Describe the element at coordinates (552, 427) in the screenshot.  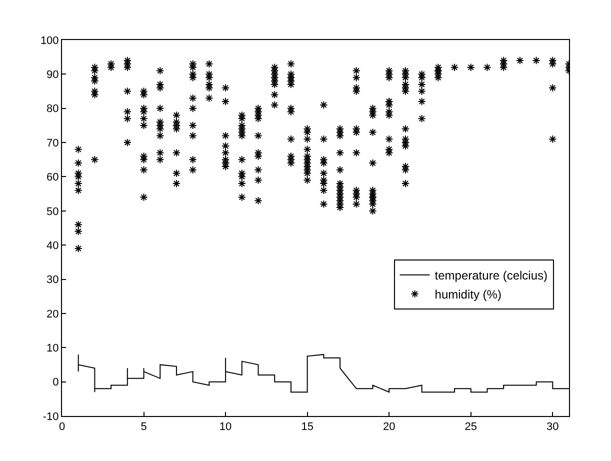
I see `x-tick-label: 30` at that location.